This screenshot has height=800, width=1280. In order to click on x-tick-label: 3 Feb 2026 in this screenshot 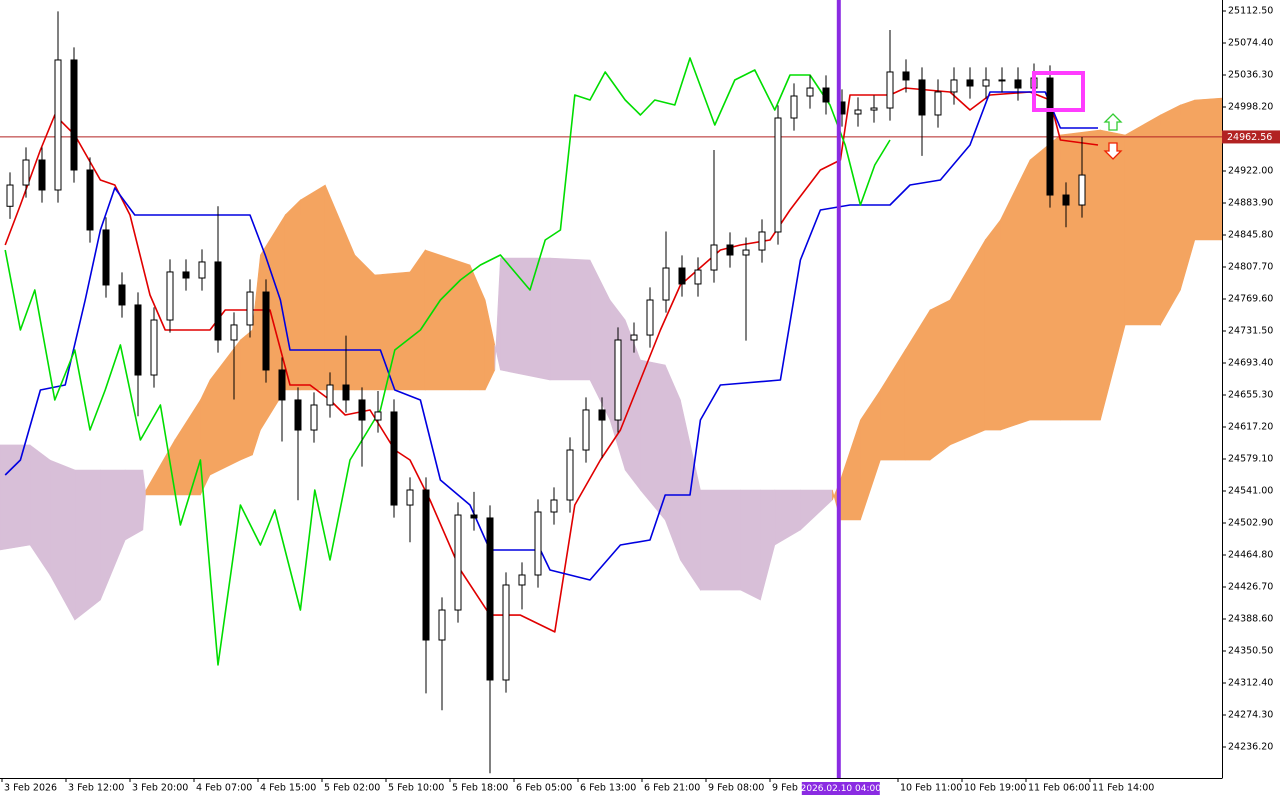, I will do `click(30, 788)`.